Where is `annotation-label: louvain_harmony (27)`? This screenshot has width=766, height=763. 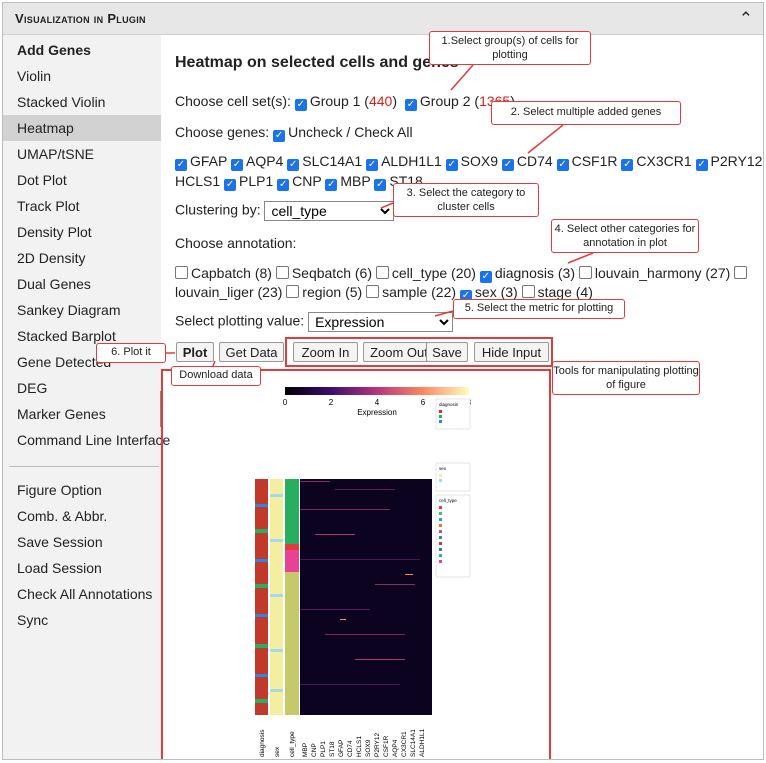
annotation-label: louvain_harmony (27) is located at coordinates (662, 273).